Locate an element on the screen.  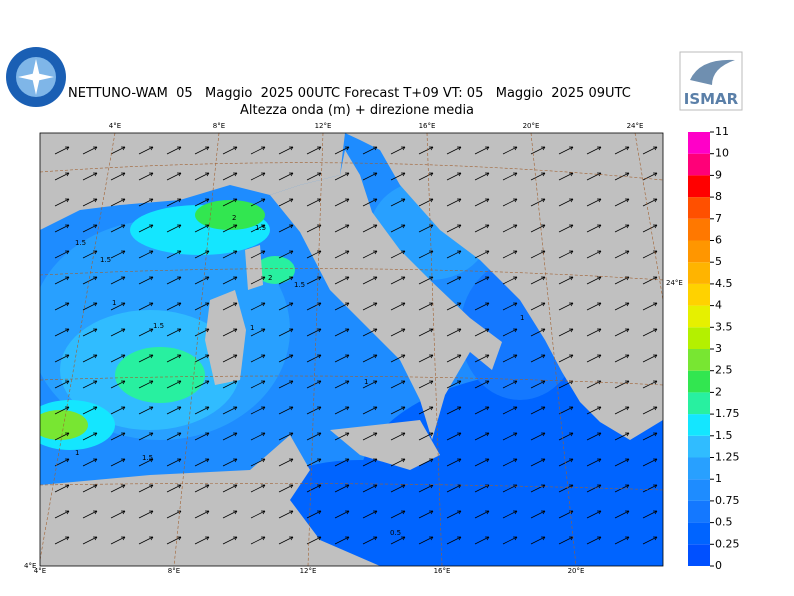
lon-label: 8°E is located at coordinates (219, 126).